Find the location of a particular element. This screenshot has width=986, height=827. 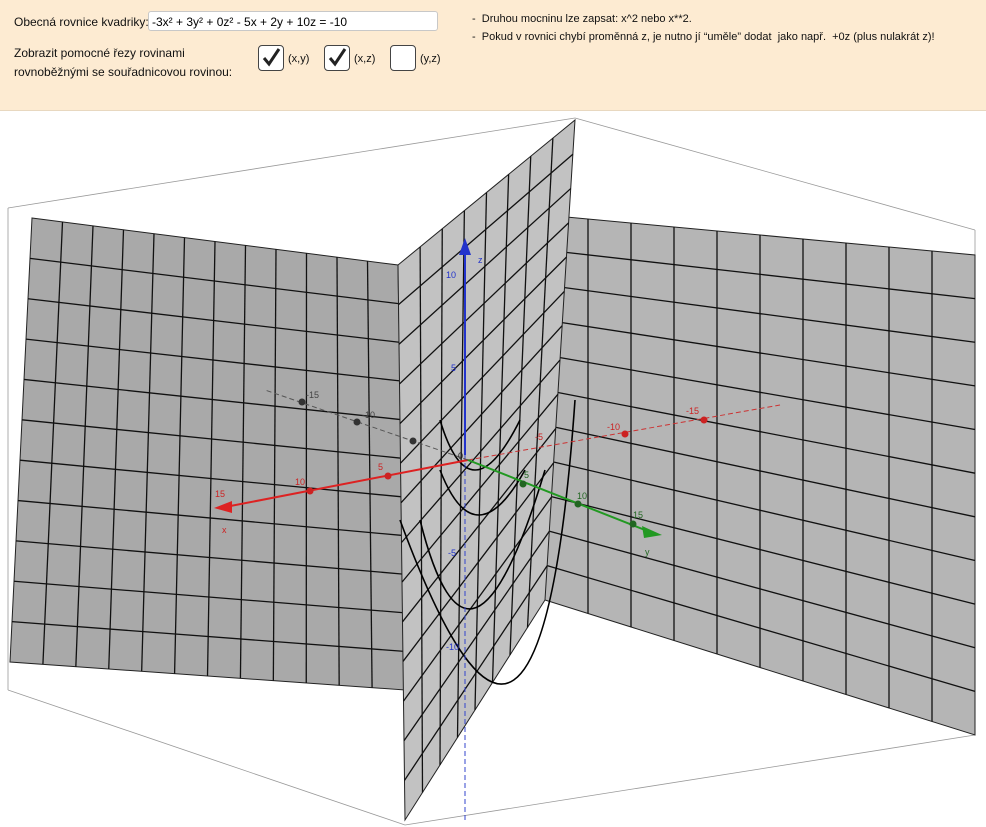

checkbox-label: (x,z) is located at coordinates (365, 59).